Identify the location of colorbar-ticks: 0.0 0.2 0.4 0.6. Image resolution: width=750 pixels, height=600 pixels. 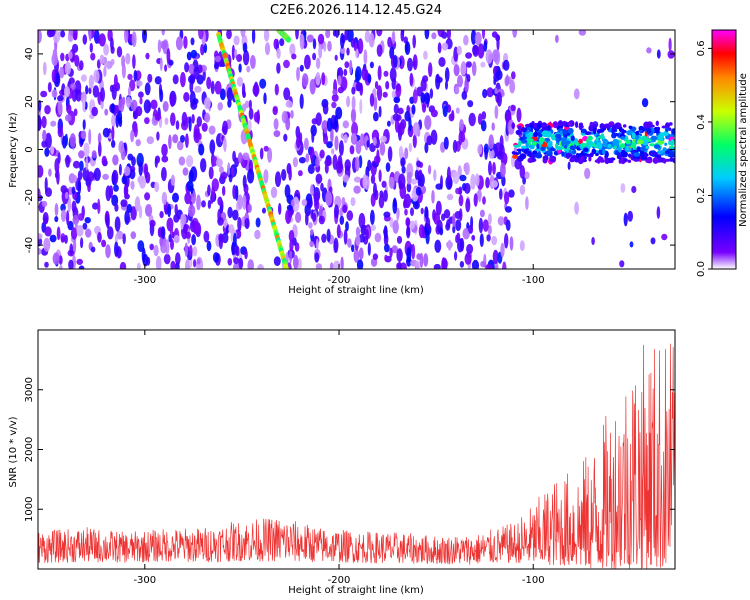
(704, 158).